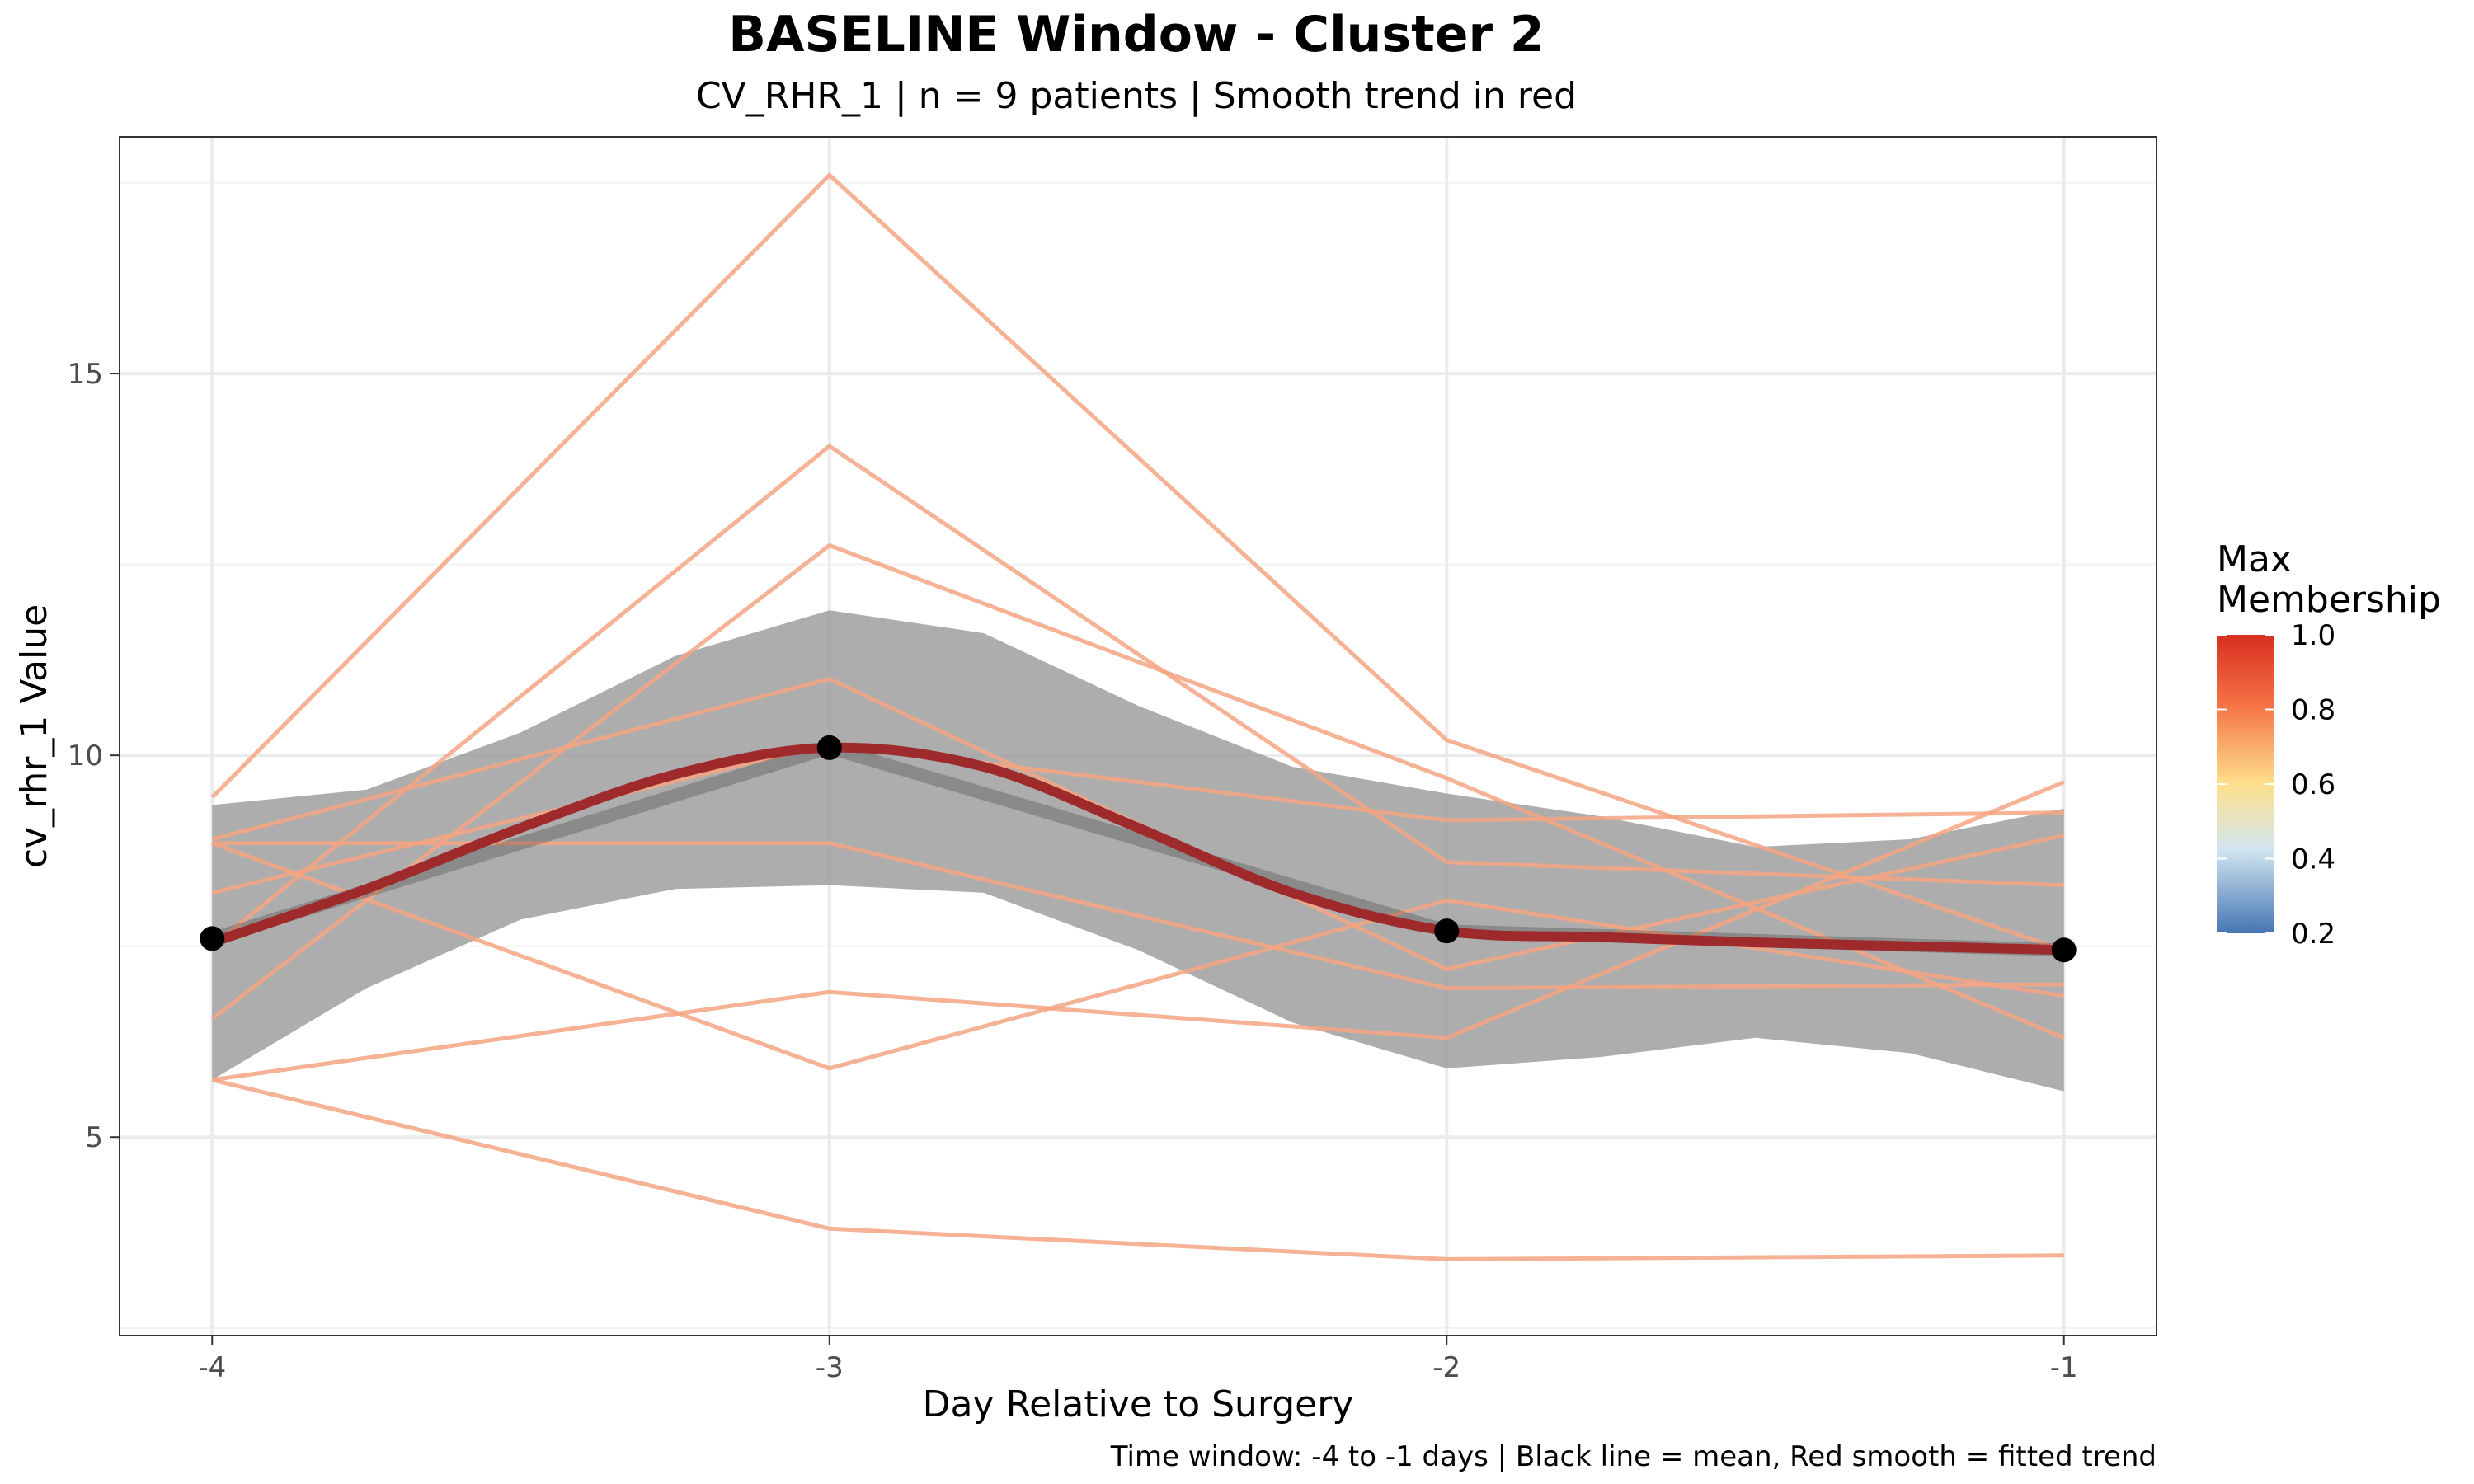  I want to click on x-tick-label: -1, so click(2064, 1367).